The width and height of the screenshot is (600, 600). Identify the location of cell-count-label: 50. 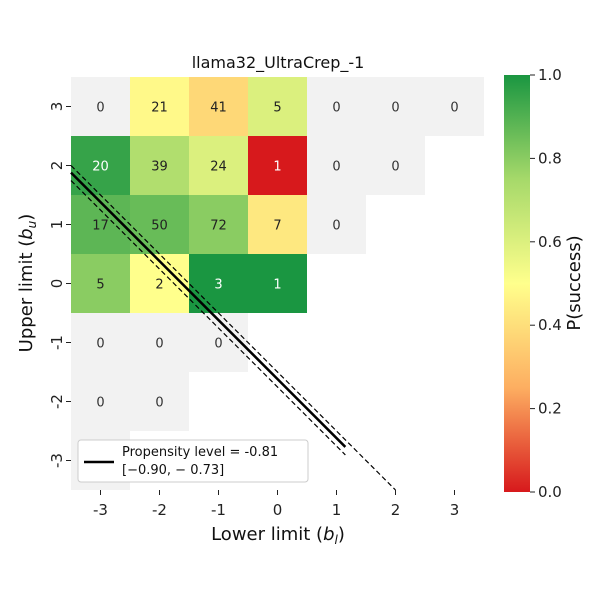
(159, 226).